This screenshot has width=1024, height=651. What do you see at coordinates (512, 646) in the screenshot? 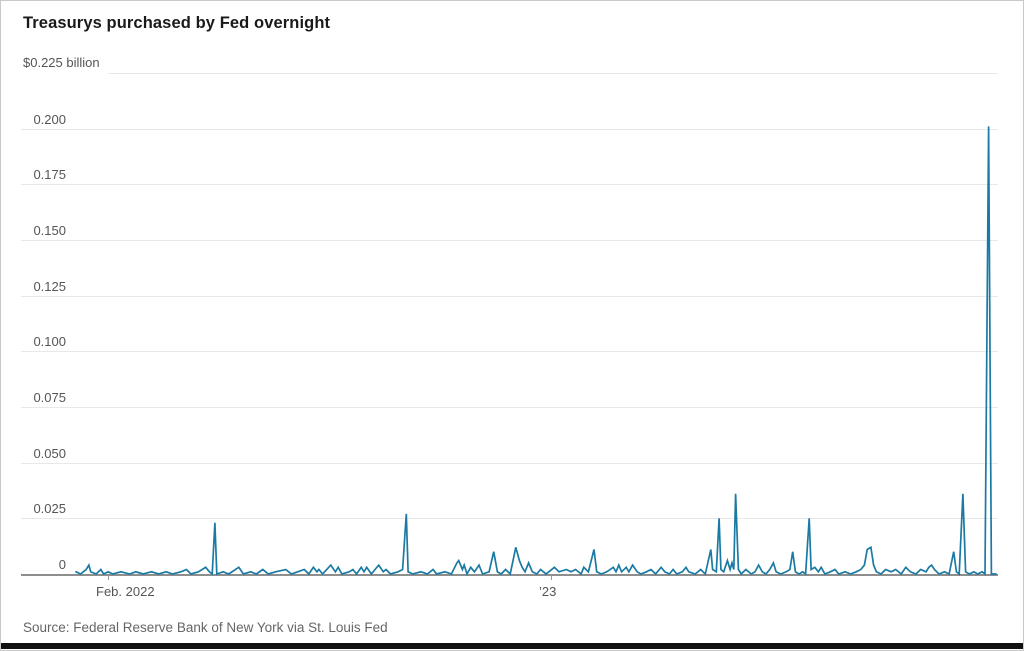
I see `bottom-page-edge-bar` at bounding box center [512, 646].